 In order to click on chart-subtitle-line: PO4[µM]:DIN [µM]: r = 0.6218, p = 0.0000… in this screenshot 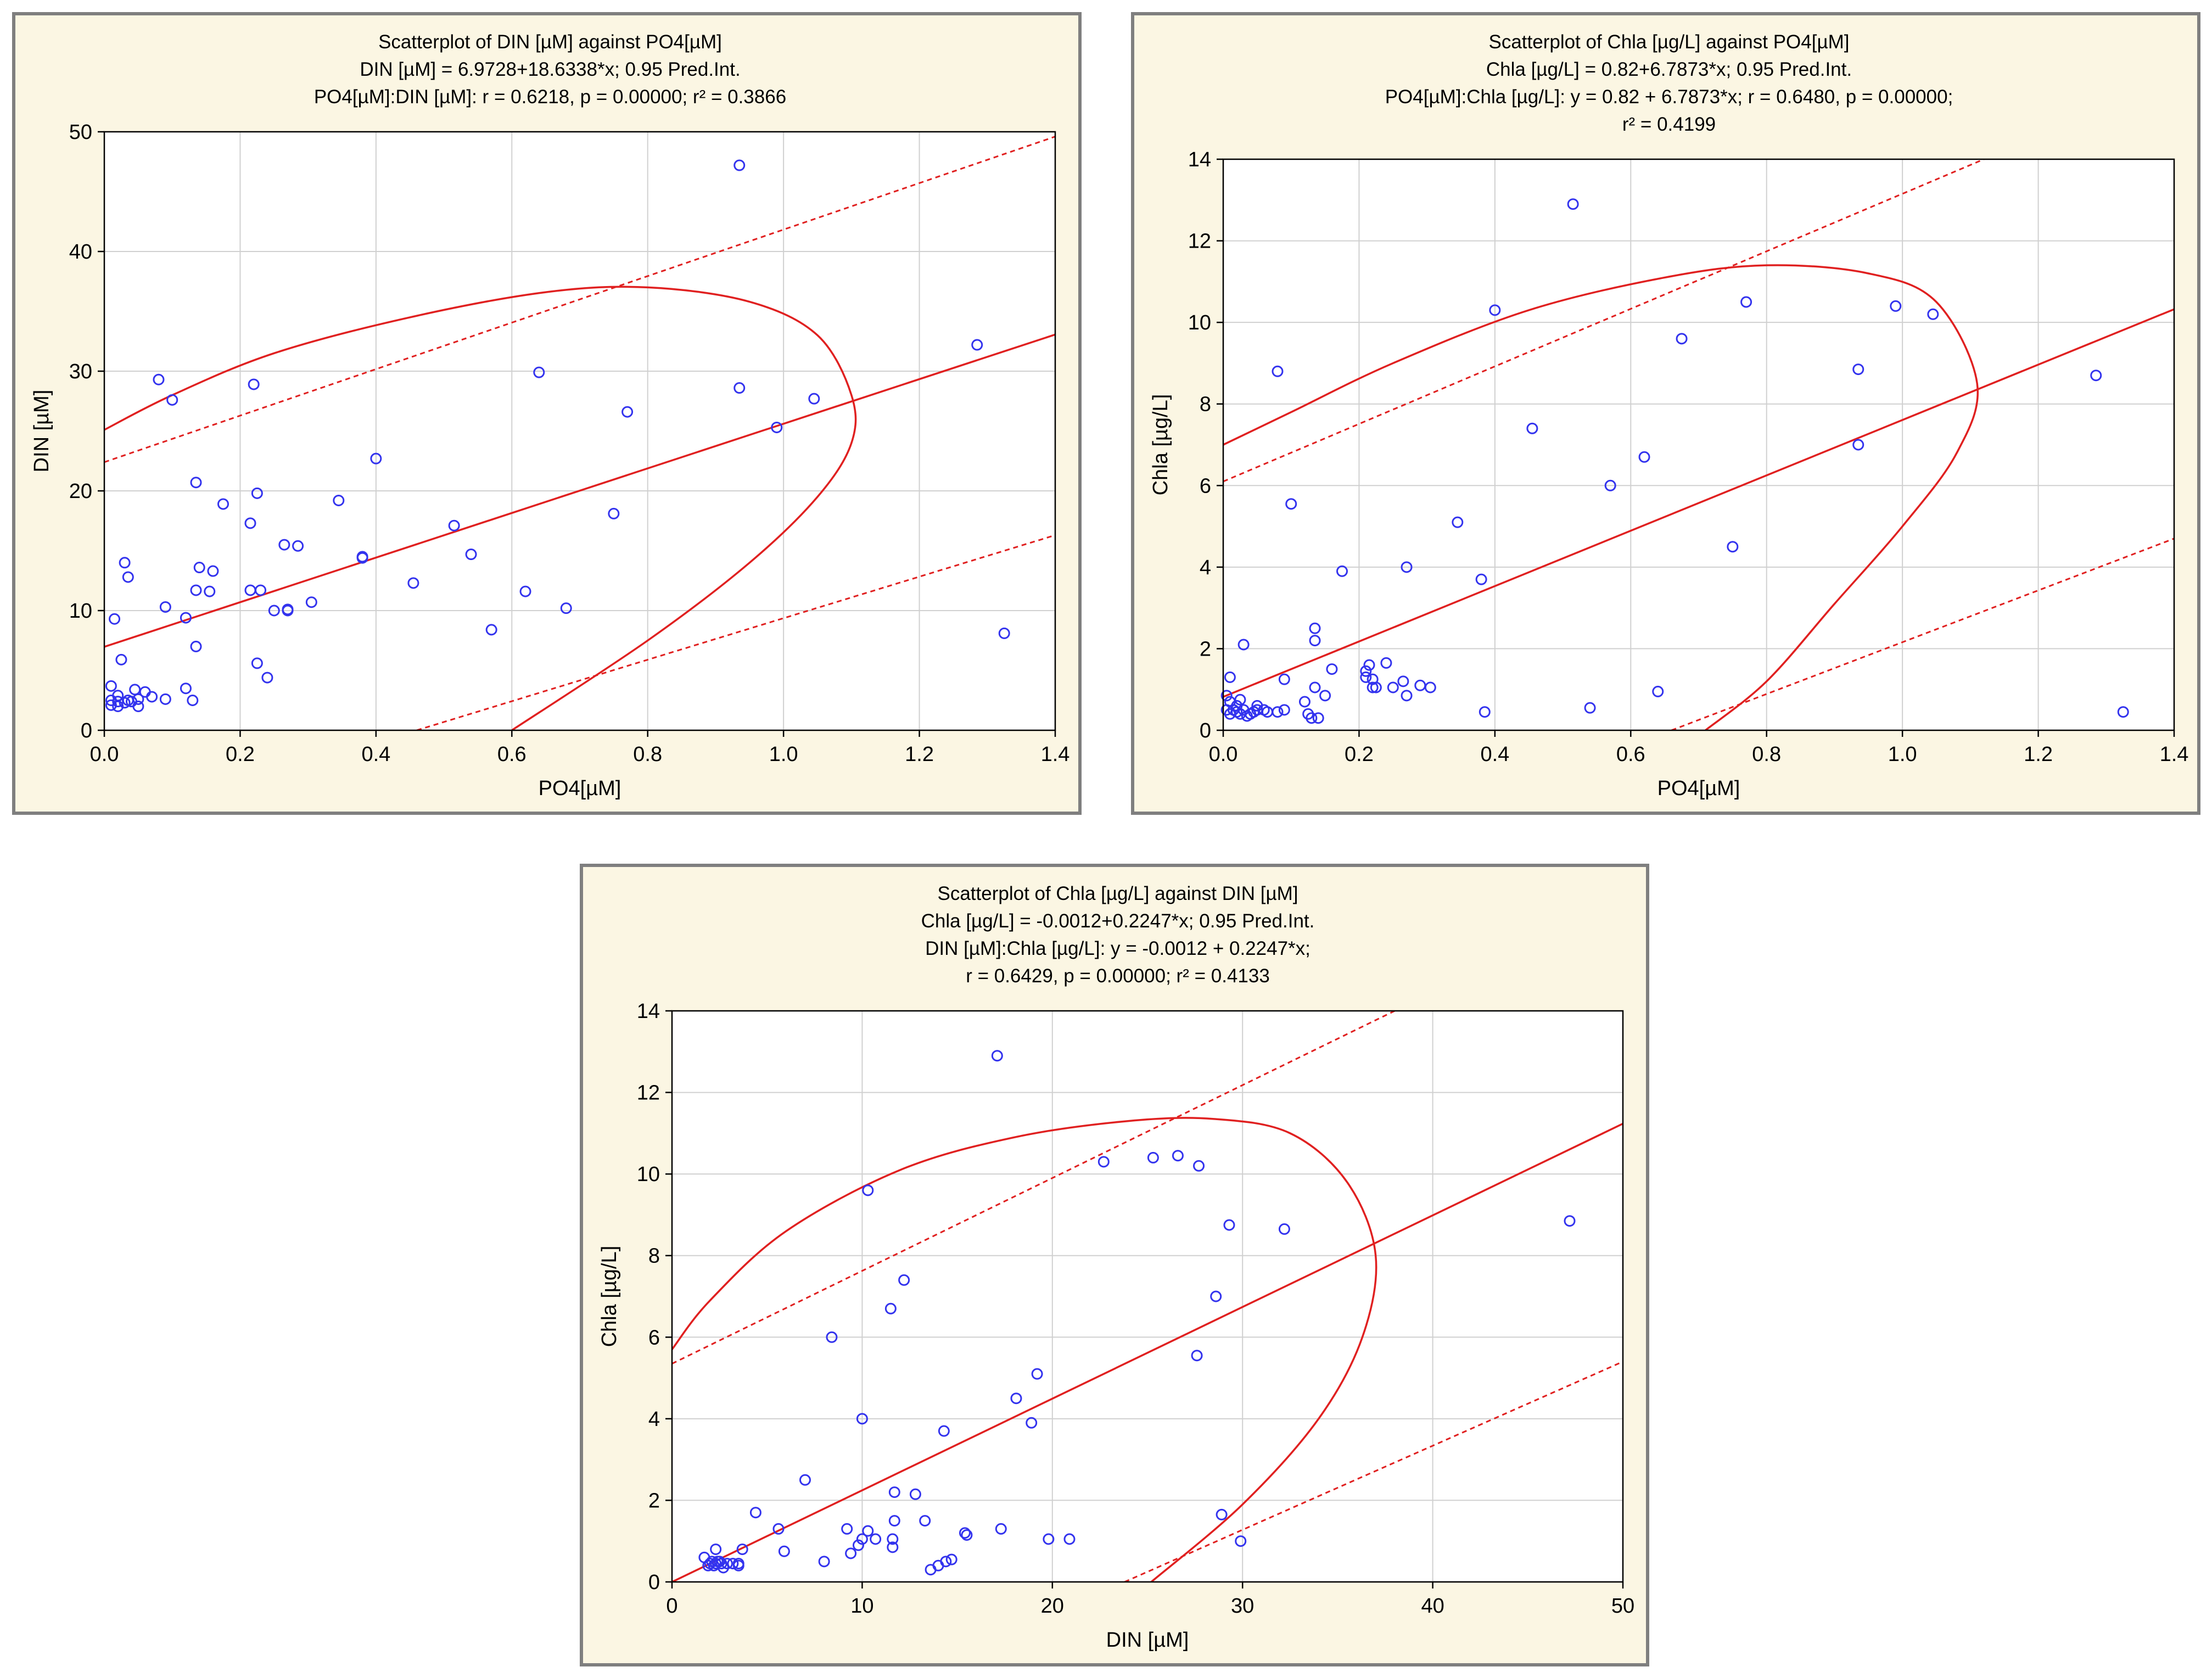, I will do `click(550, 97)`.